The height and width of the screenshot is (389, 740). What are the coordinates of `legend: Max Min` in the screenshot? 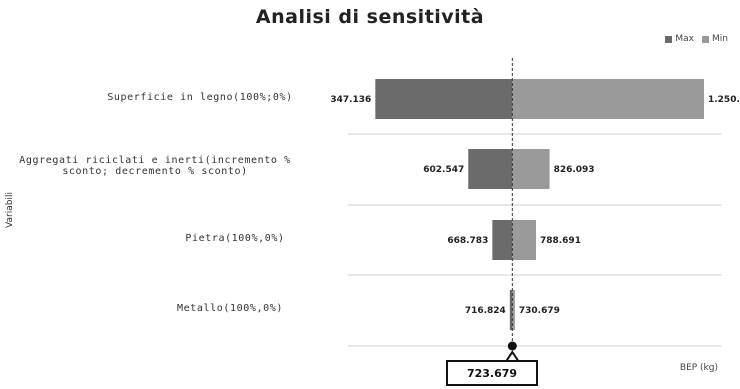 It's located at (696, 39).